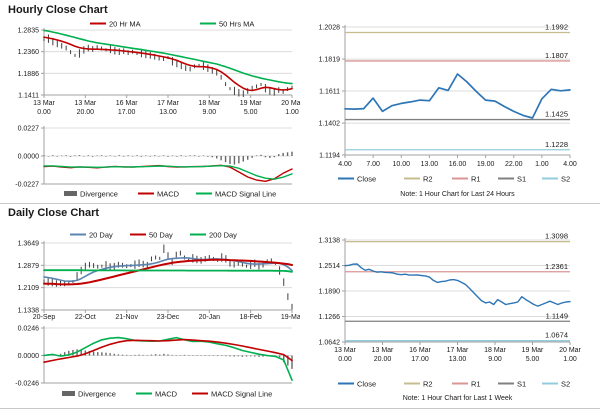 This screenshot has height=413, width=600. Describe the element at coordinates (290, 103) in the screenshot. I see `x-tick-label: 20 Mar` at that location.